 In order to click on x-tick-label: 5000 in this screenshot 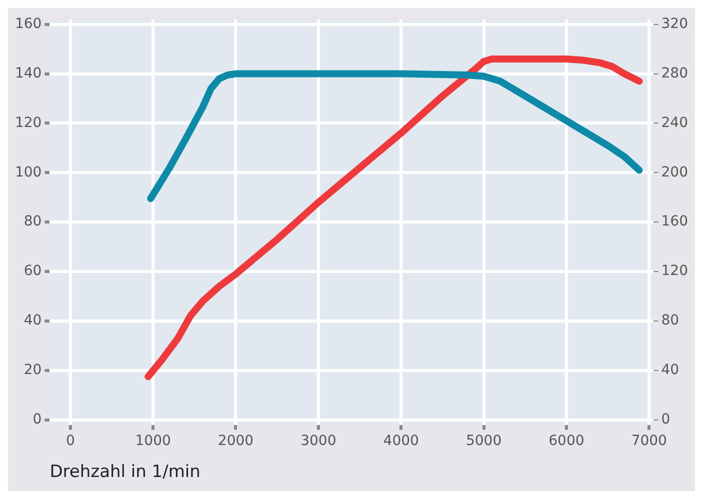, I will do `click(484, 440)`.